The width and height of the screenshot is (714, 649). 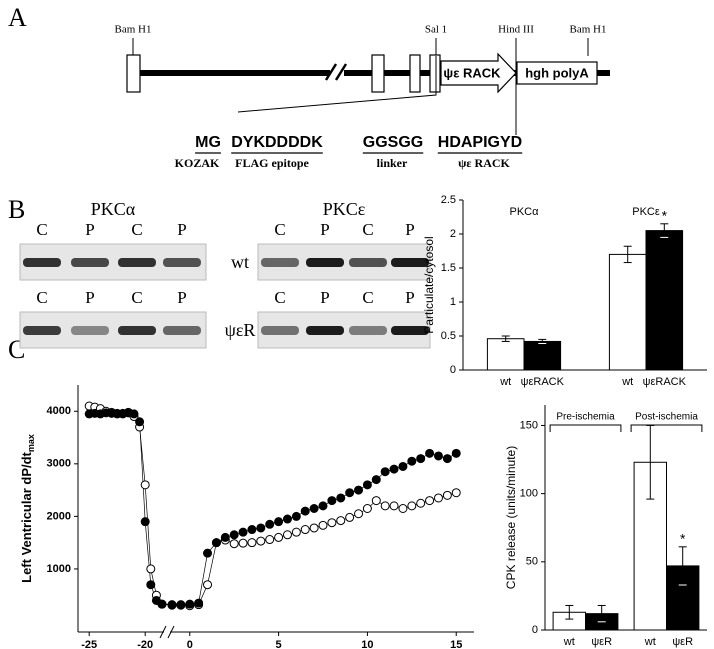 I want to click on sequence: HDAPIGYD, so click(x=480, y=142).